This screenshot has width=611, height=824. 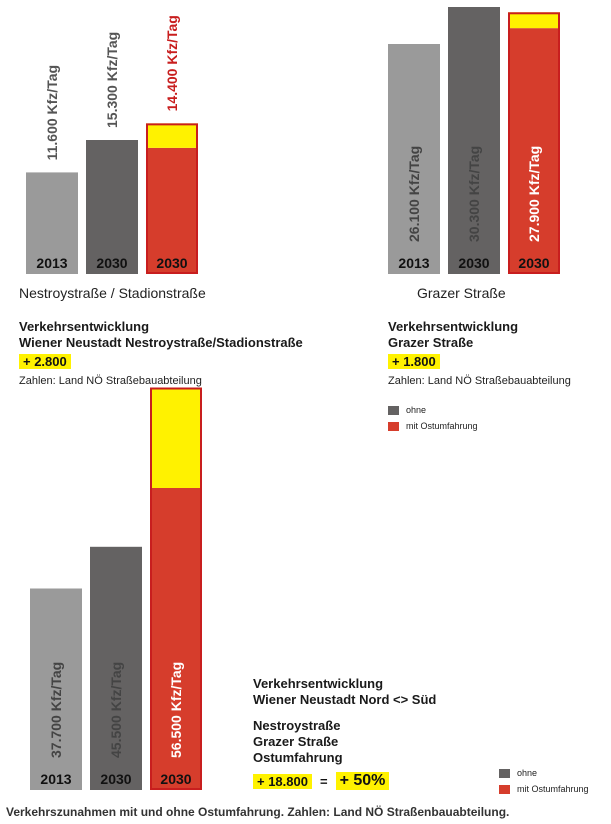 What do you see at coordinates (296, 741) in the screenshot?
I see `chart3-road-2: Grazer Straße` at bounding box center [296, 741].